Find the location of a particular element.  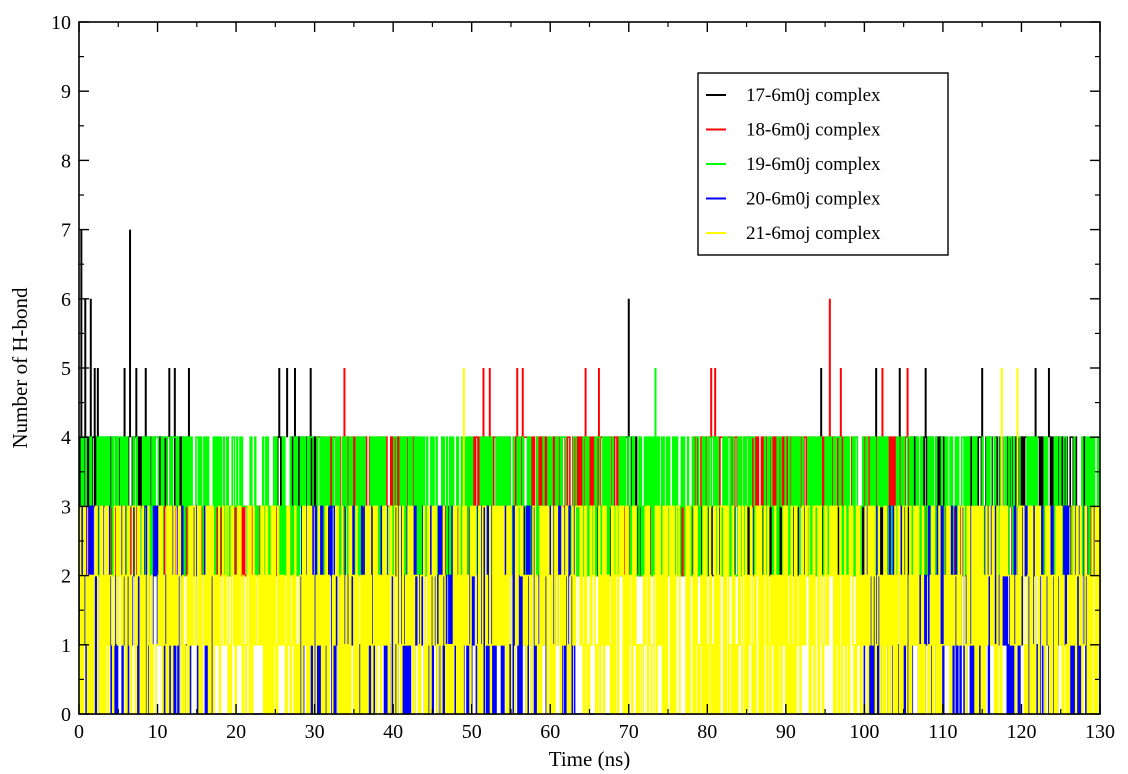

y-axis-label: Number of H-bond is located at coordinates (20, 367).